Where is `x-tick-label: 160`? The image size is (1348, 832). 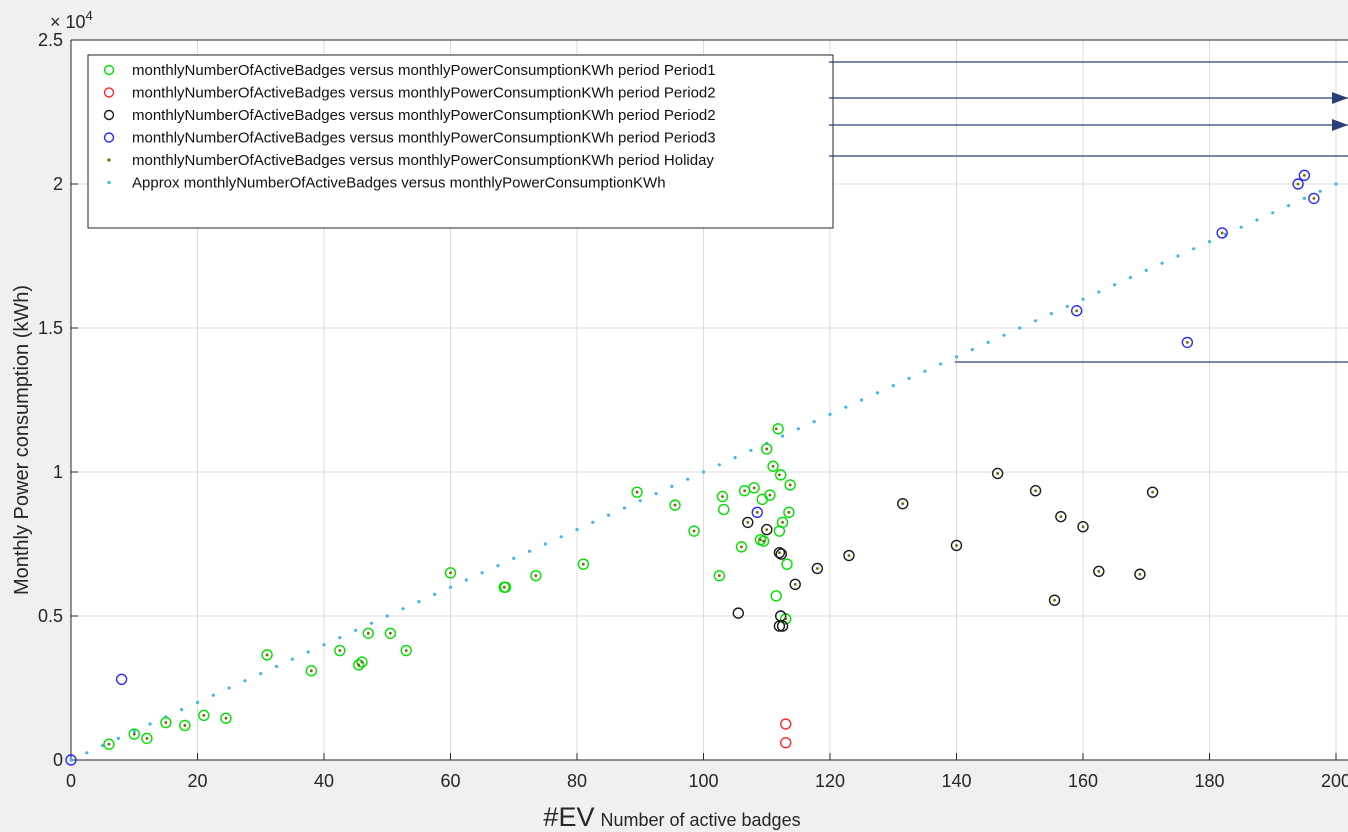 x-tick-label: 160 is located at coordinates (1083, 781).